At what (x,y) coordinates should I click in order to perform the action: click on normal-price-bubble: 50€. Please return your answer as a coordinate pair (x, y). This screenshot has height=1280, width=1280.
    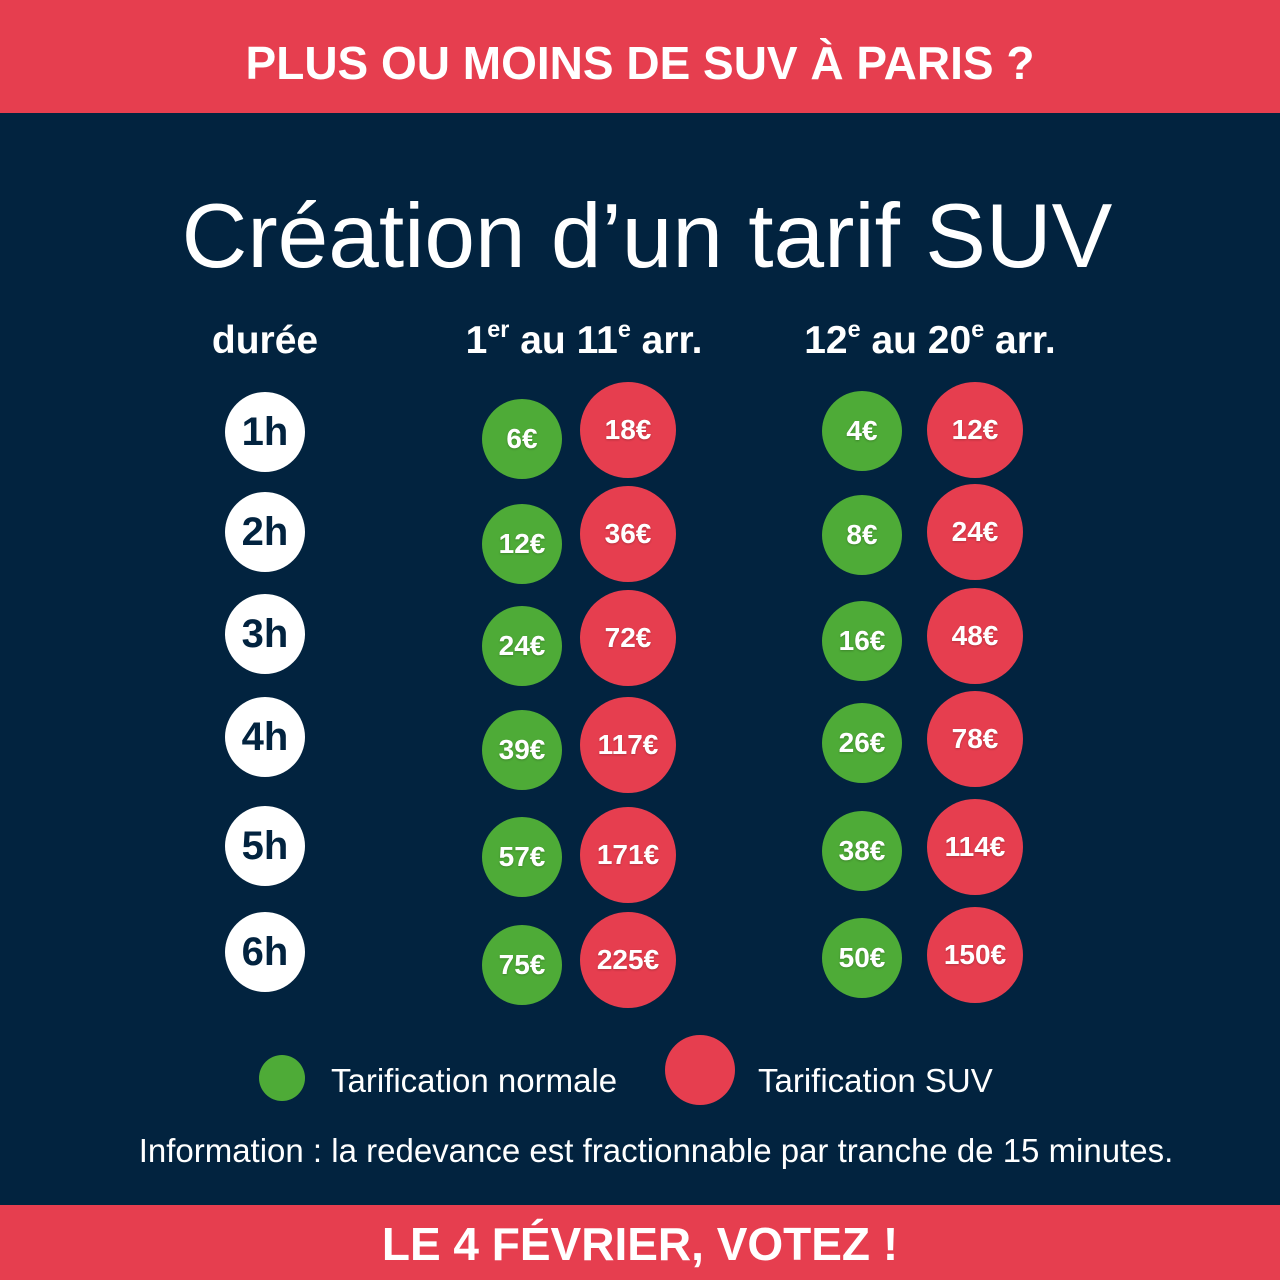
    Looking at the image, I should click on (862, 958).